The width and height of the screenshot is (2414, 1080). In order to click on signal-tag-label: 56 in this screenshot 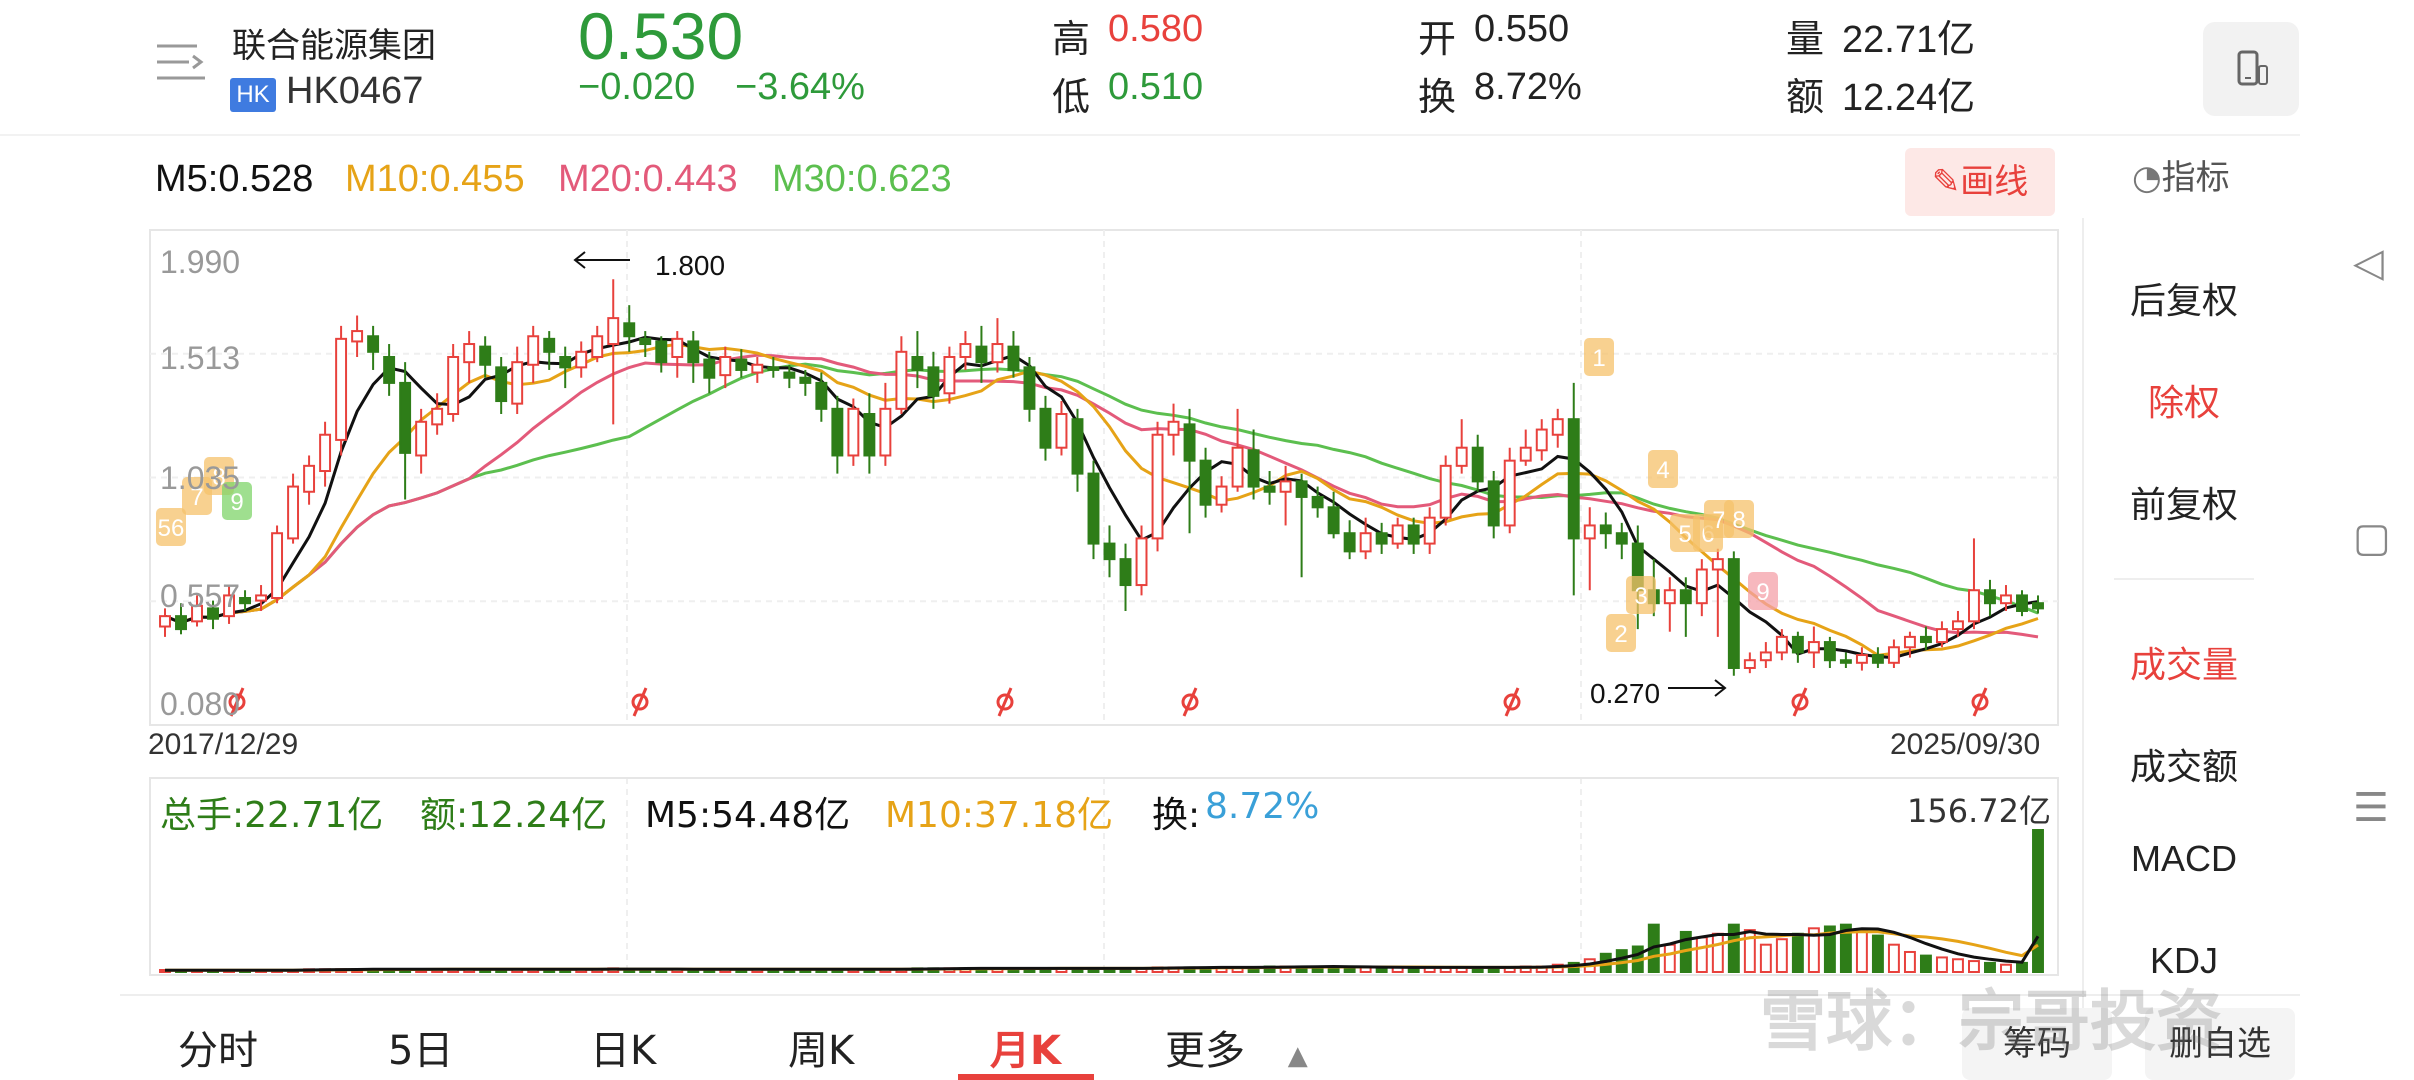, I will do `click(171, 528)`.